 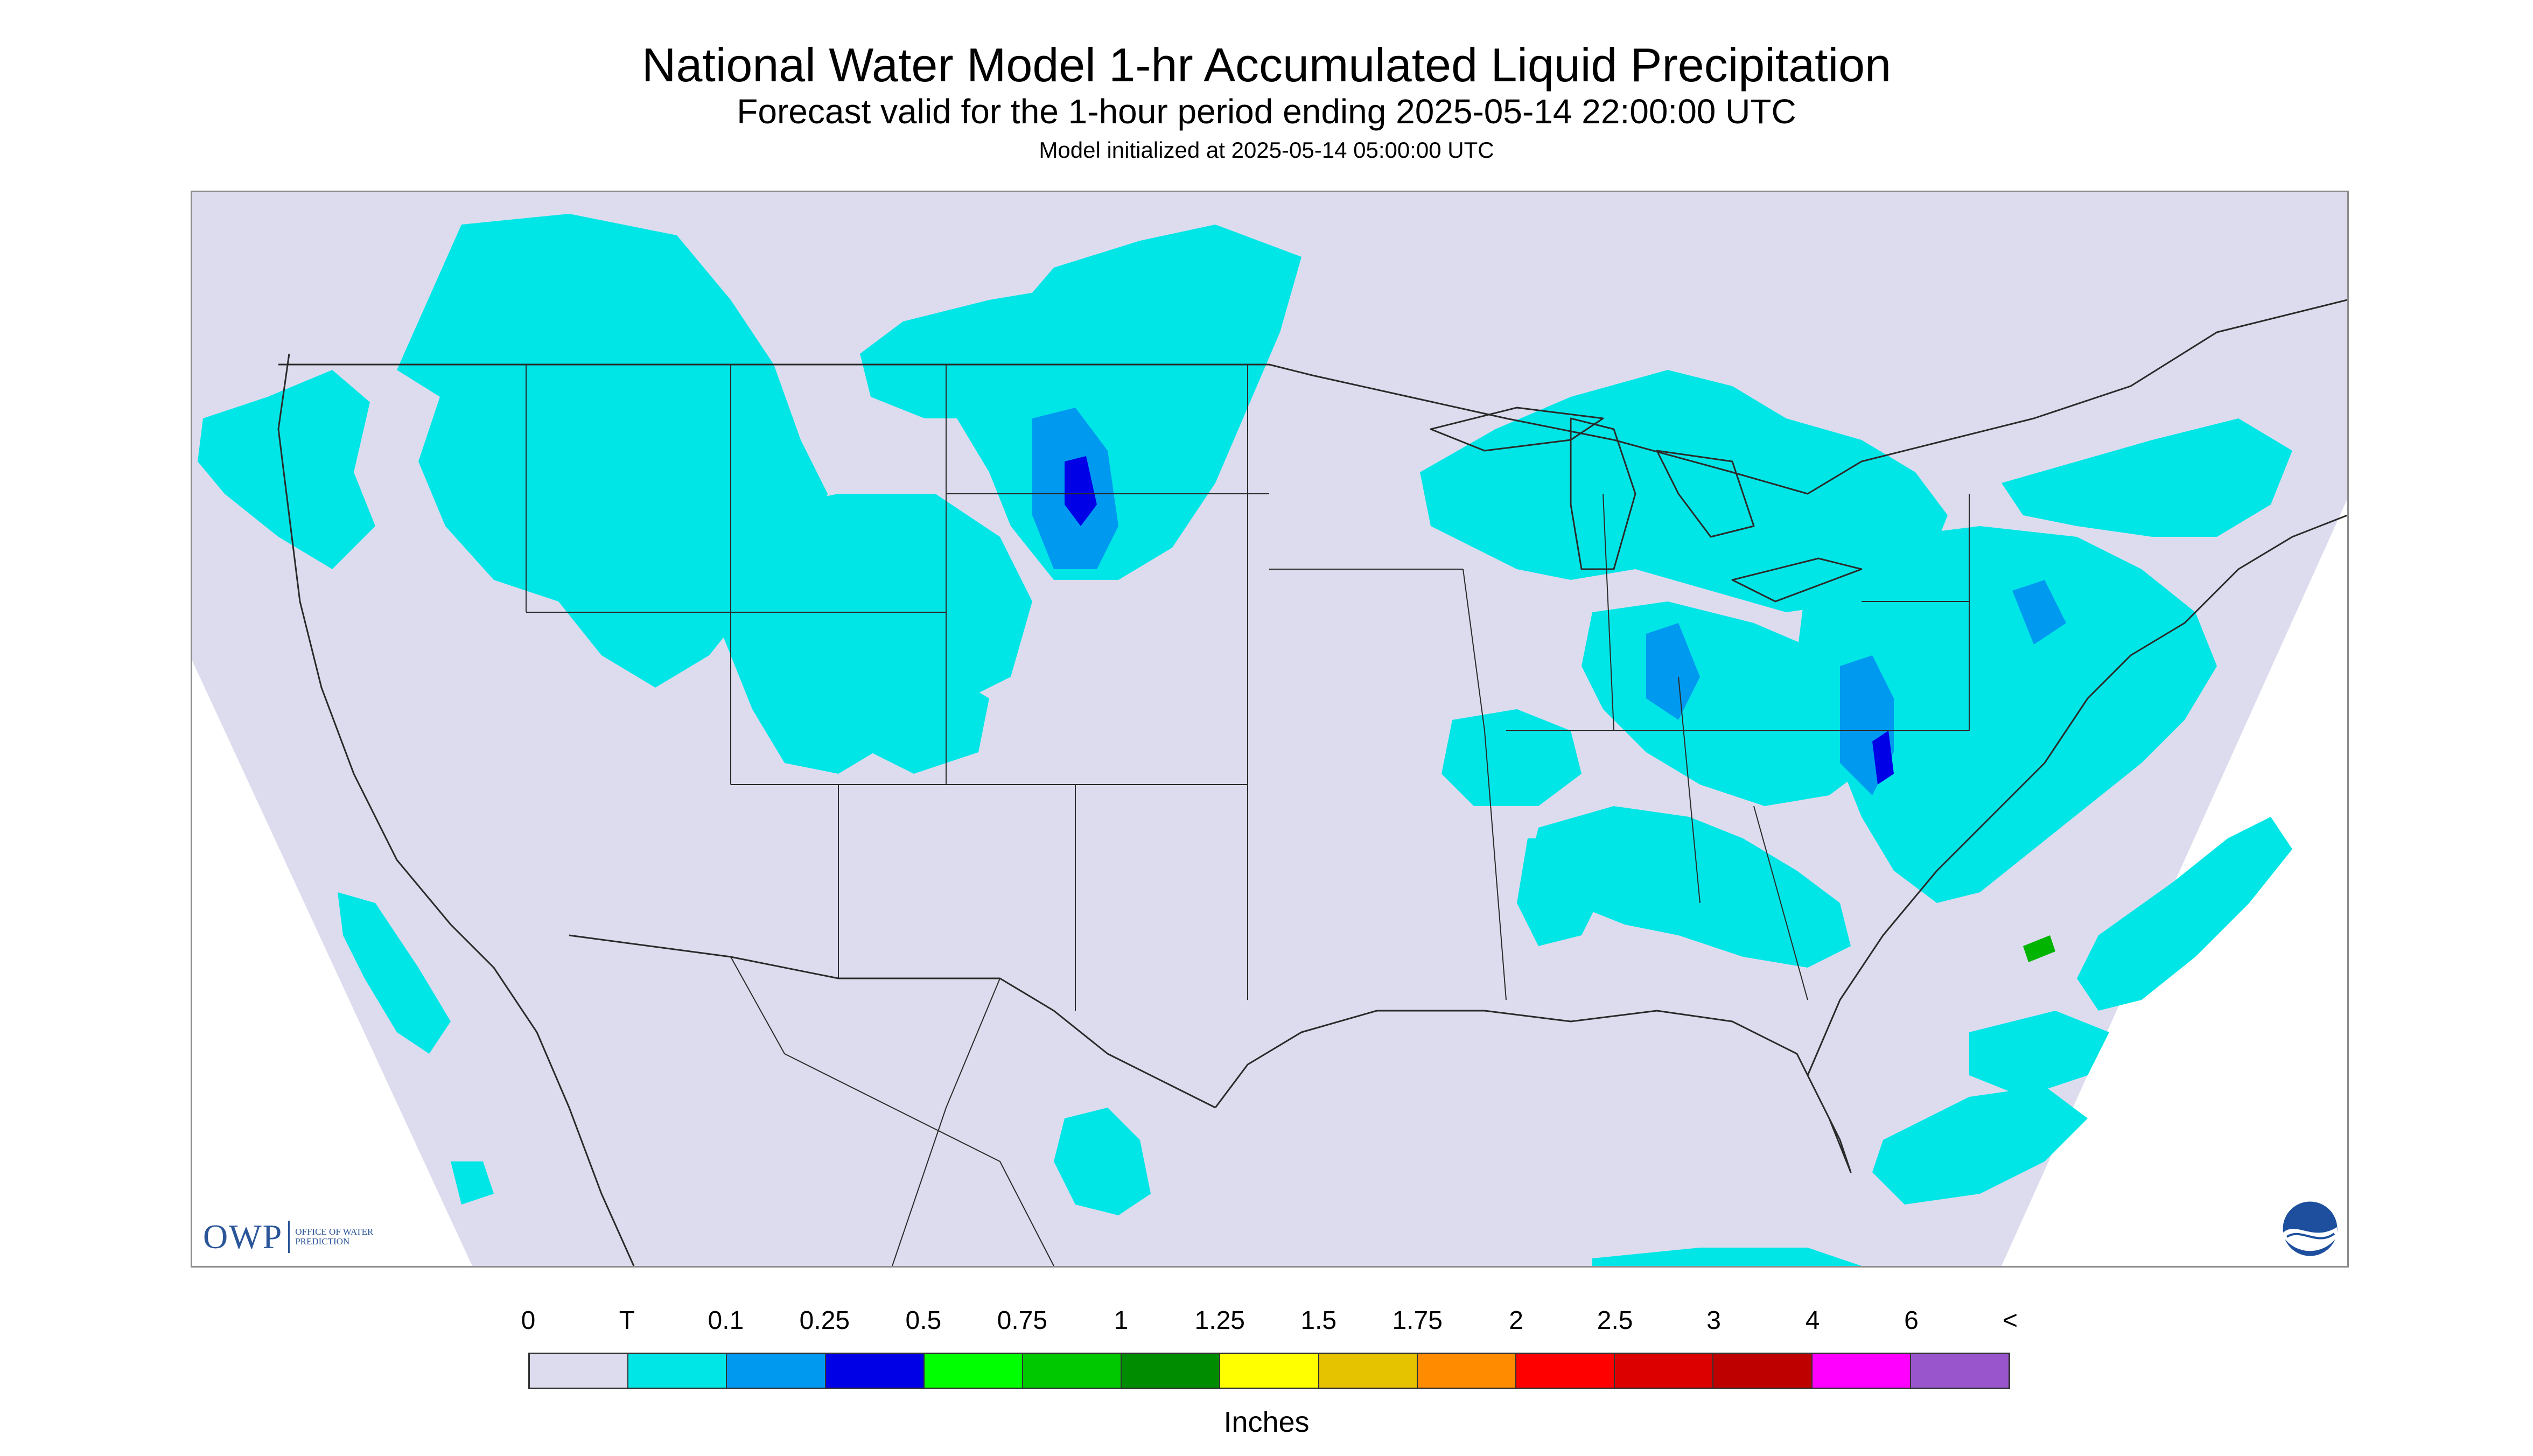 I want to click on legend-label-4: 0.5, so click(x=923, y=1320).